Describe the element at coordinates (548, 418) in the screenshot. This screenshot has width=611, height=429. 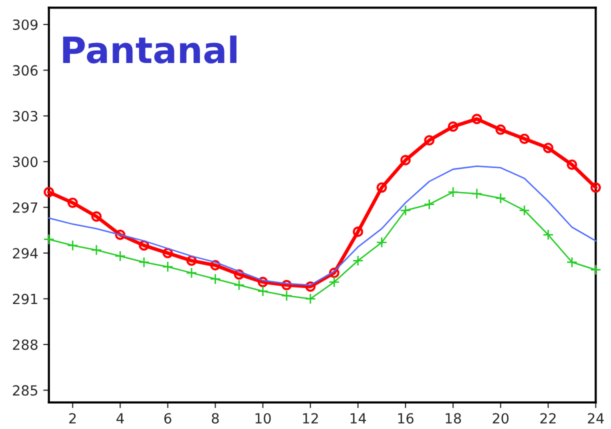
I see `x-tick-label: 22` at that location.